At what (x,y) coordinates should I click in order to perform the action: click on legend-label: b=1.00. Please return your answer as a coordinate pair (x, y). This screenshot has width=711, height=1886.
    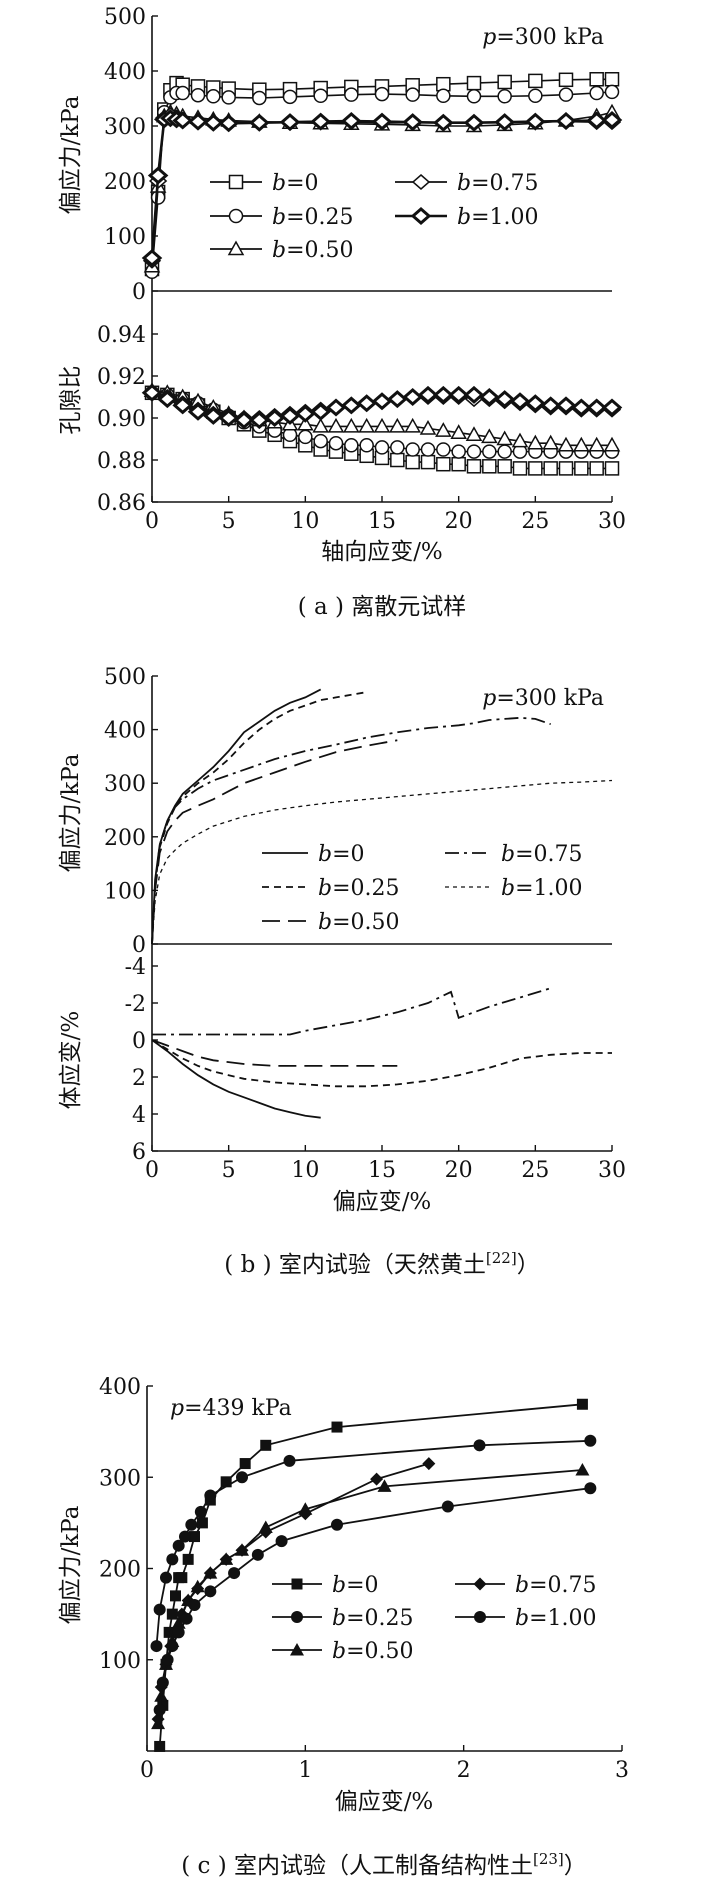
    Looking at the image, I should click on (556, 1618).